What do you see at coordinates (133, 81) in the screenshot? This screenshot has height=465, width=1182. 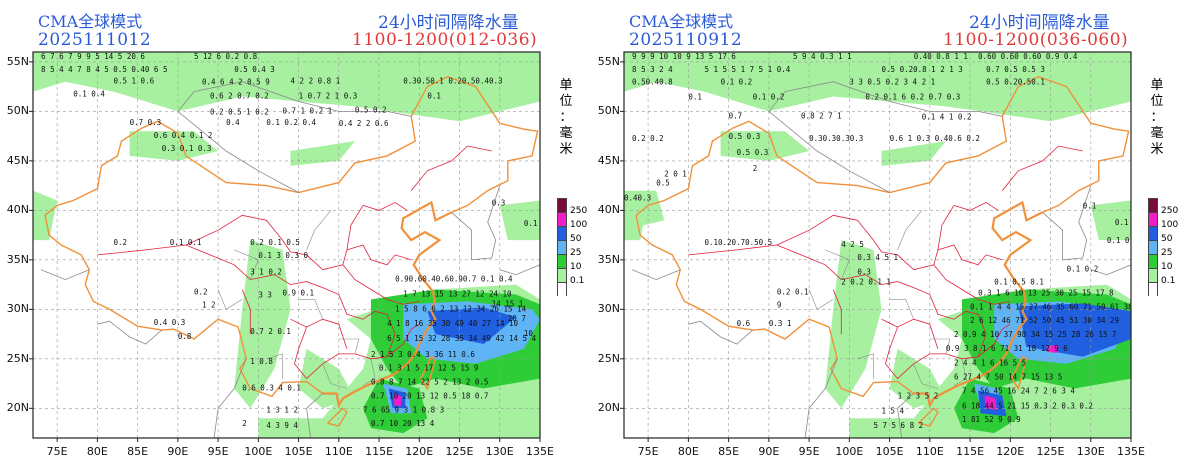 I see `precip-value: 0.5 1 0.6` at bounding box center [133, 81].